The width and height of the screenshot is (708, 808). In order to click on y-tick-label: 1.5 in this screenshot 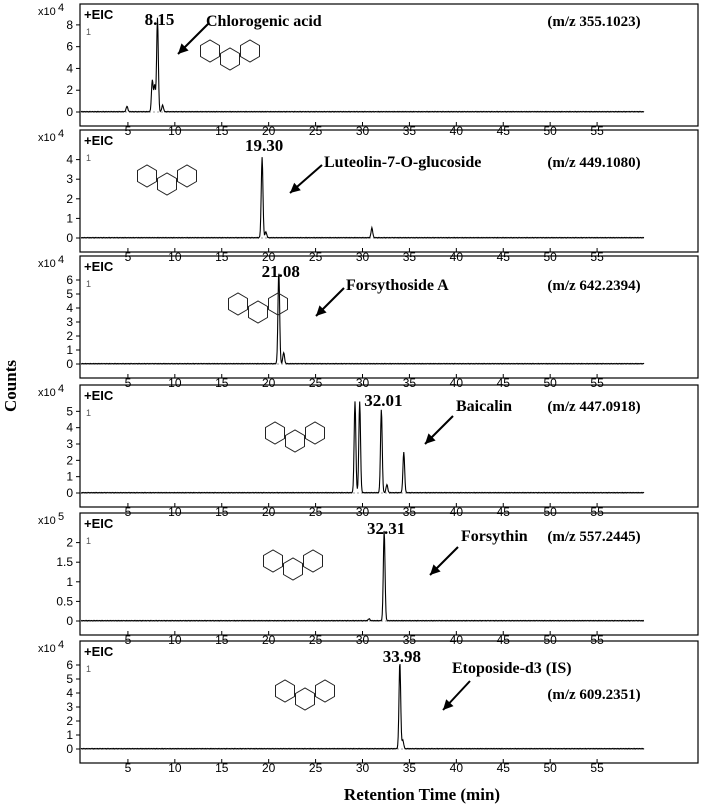, I will do `click(64, 562)`.